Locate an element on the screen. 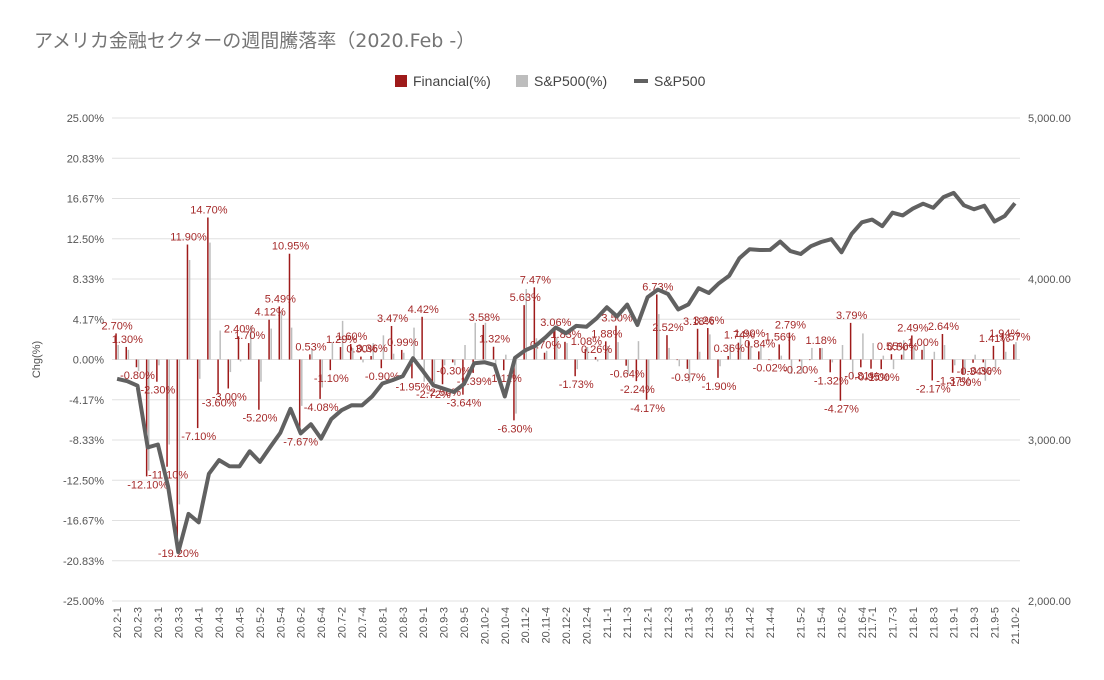 The width and height of the screenshot is (1104, 680). x-tick-label: 21.4-2 is located at coordinates (751, 622).